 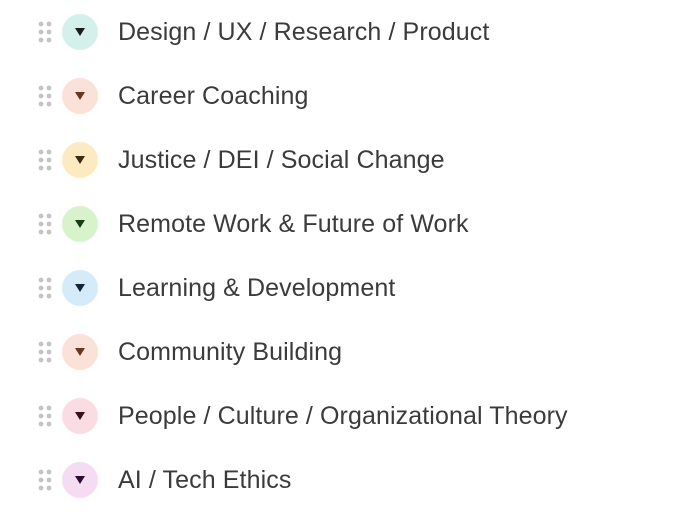 I want to click on category-label: Remote Work & Future of Work, so click(x=293, y=224).